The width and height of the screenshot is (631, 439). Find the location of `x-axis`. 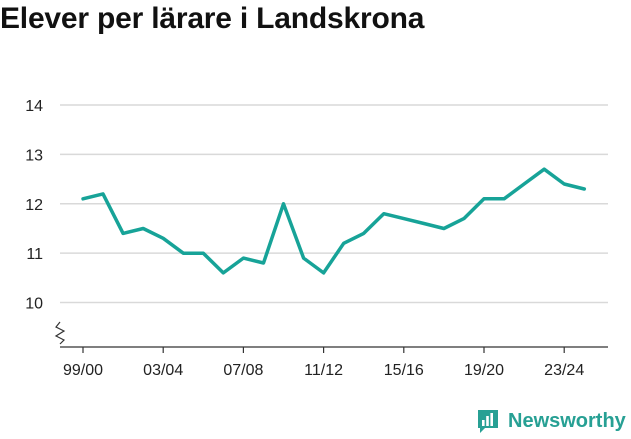

x-axis is located at coordinates (331, 334).